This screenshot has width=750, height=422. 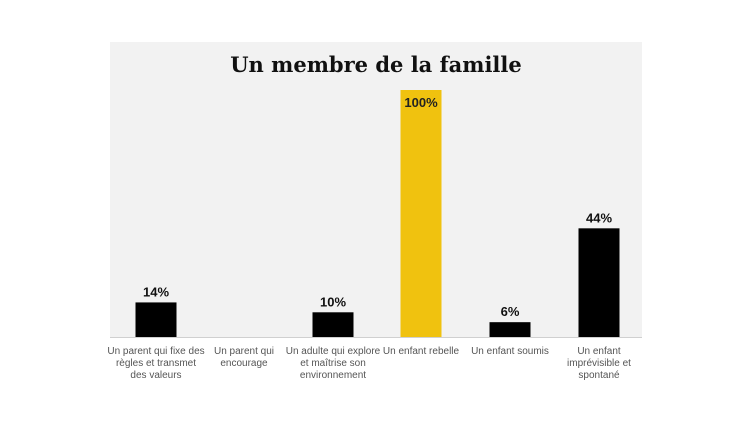 I want to click on chart-title: Un membre de la famille, so click(x=376, y=64).